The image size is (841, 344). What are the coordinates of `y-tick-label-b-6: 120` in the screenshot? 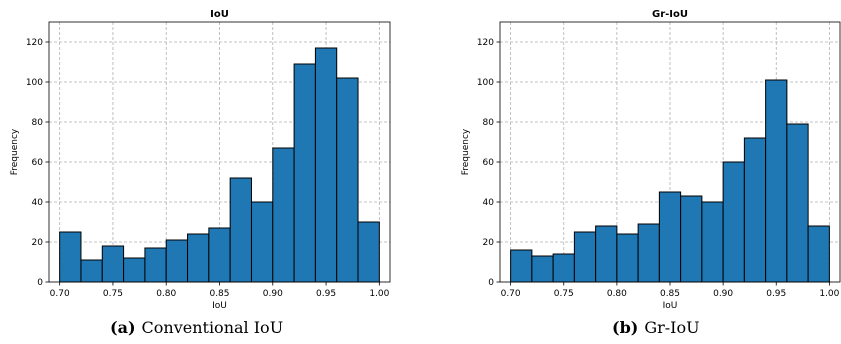 It's located at (485, 43).